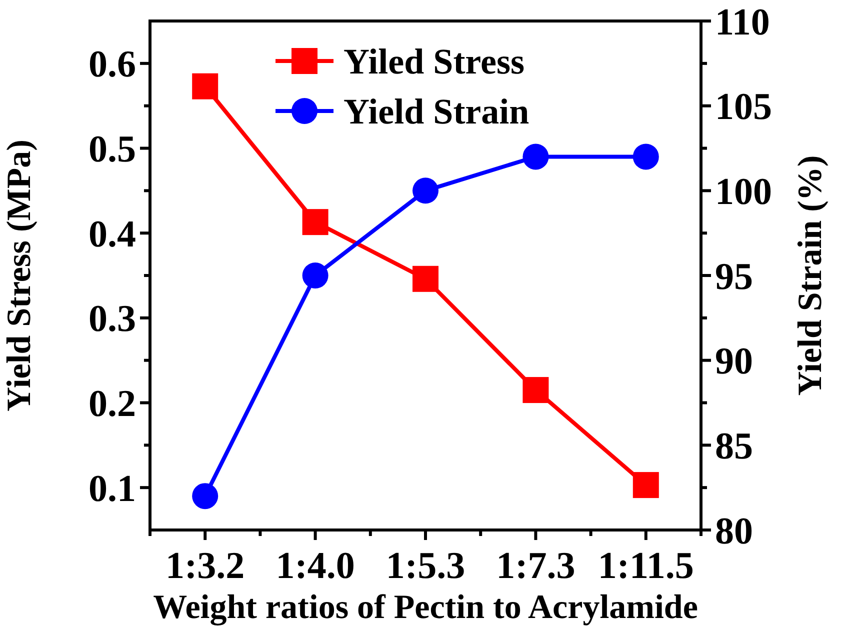 The image size is (861, 632). What do you see at coordinates (112, 489) in the screenshot?
I see `y-tick-label: 0.1` at bounding box center [112, 489].